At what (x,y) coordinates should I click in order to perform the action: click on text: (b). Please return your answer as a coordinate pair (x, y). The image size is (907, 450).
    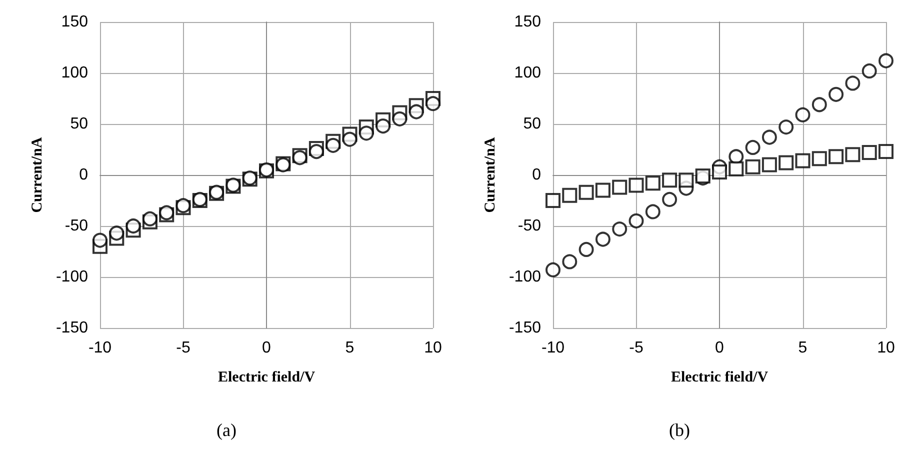
    Looking at the image, I should click on (679, 430).